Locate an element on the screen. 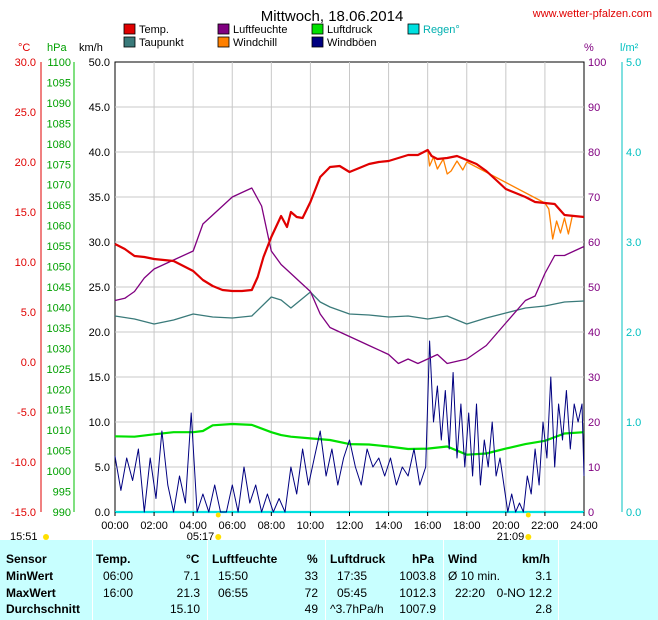 This screenshot has width=658, height=620. tick-rain: 0.0 is located at coordinates (633, 513).